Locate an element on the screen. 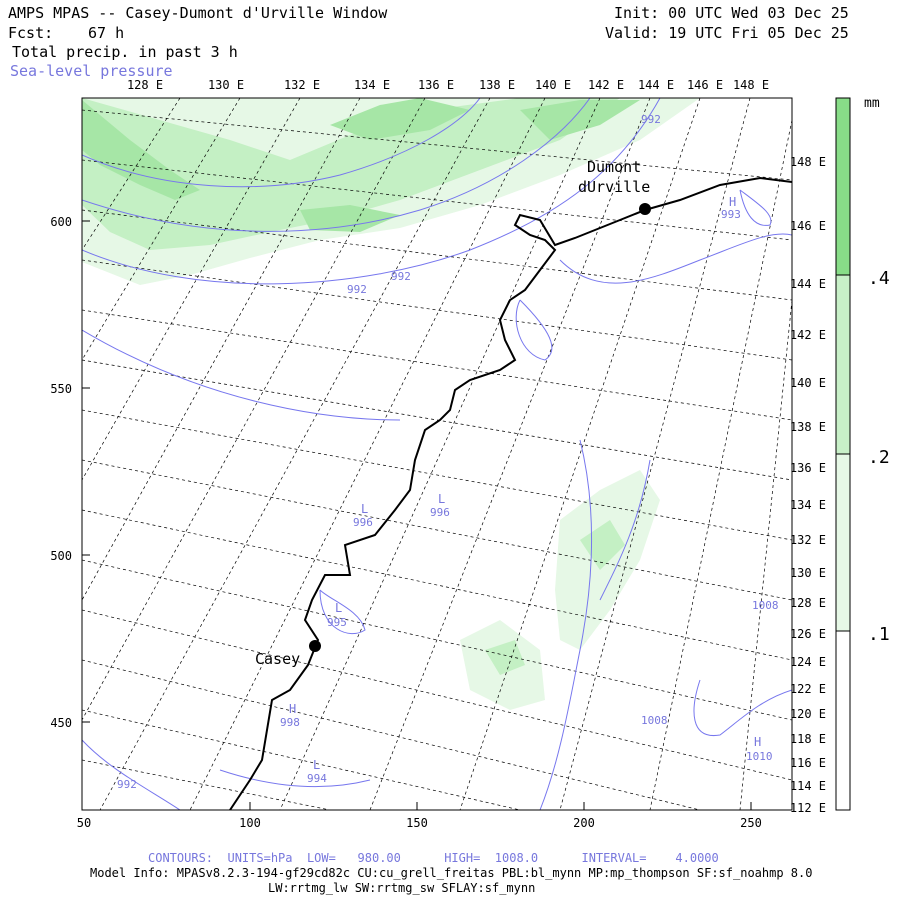 This screenshot has height=900, width=900. edge-label: 126 E is located at coordinates (808, 634).